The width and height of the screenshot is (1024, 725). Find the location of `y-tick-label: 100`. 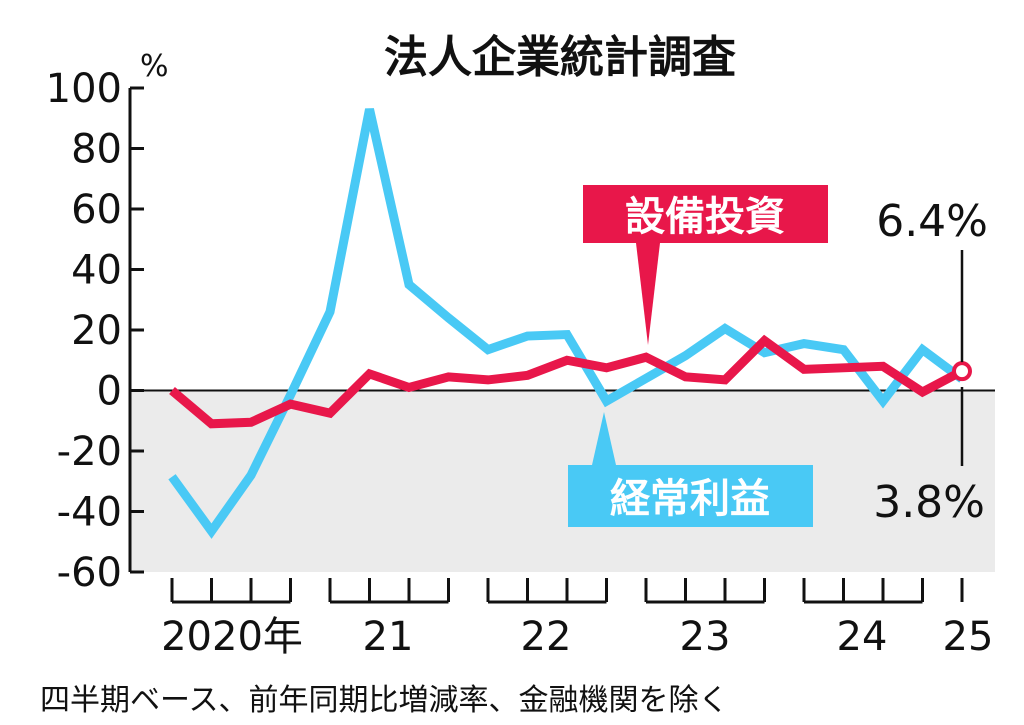

y-tick-label: 100 is located at coordinates (84, 89).